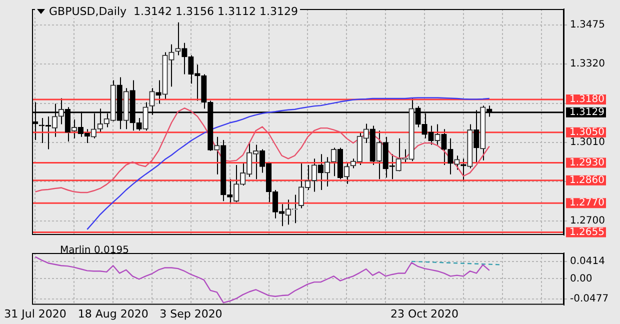 This screenshot has width=620, height=324. I want to click on y-tick-label: 0.00, so click(581, 278).